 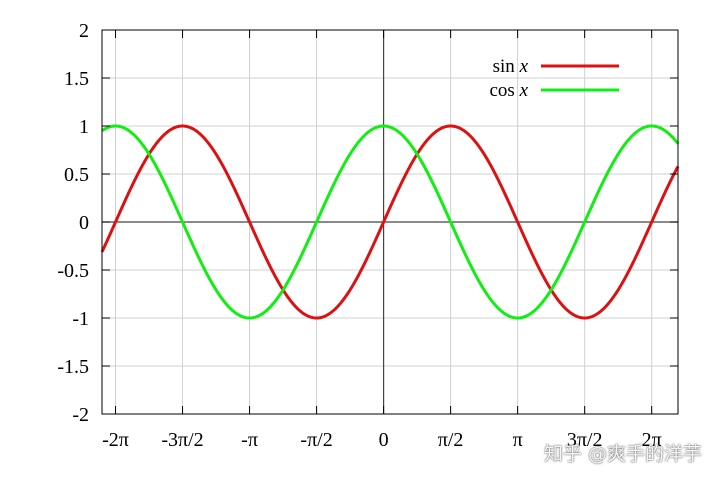 I want to click on y-tick-label: 1.5, so click(x=76, y=79).